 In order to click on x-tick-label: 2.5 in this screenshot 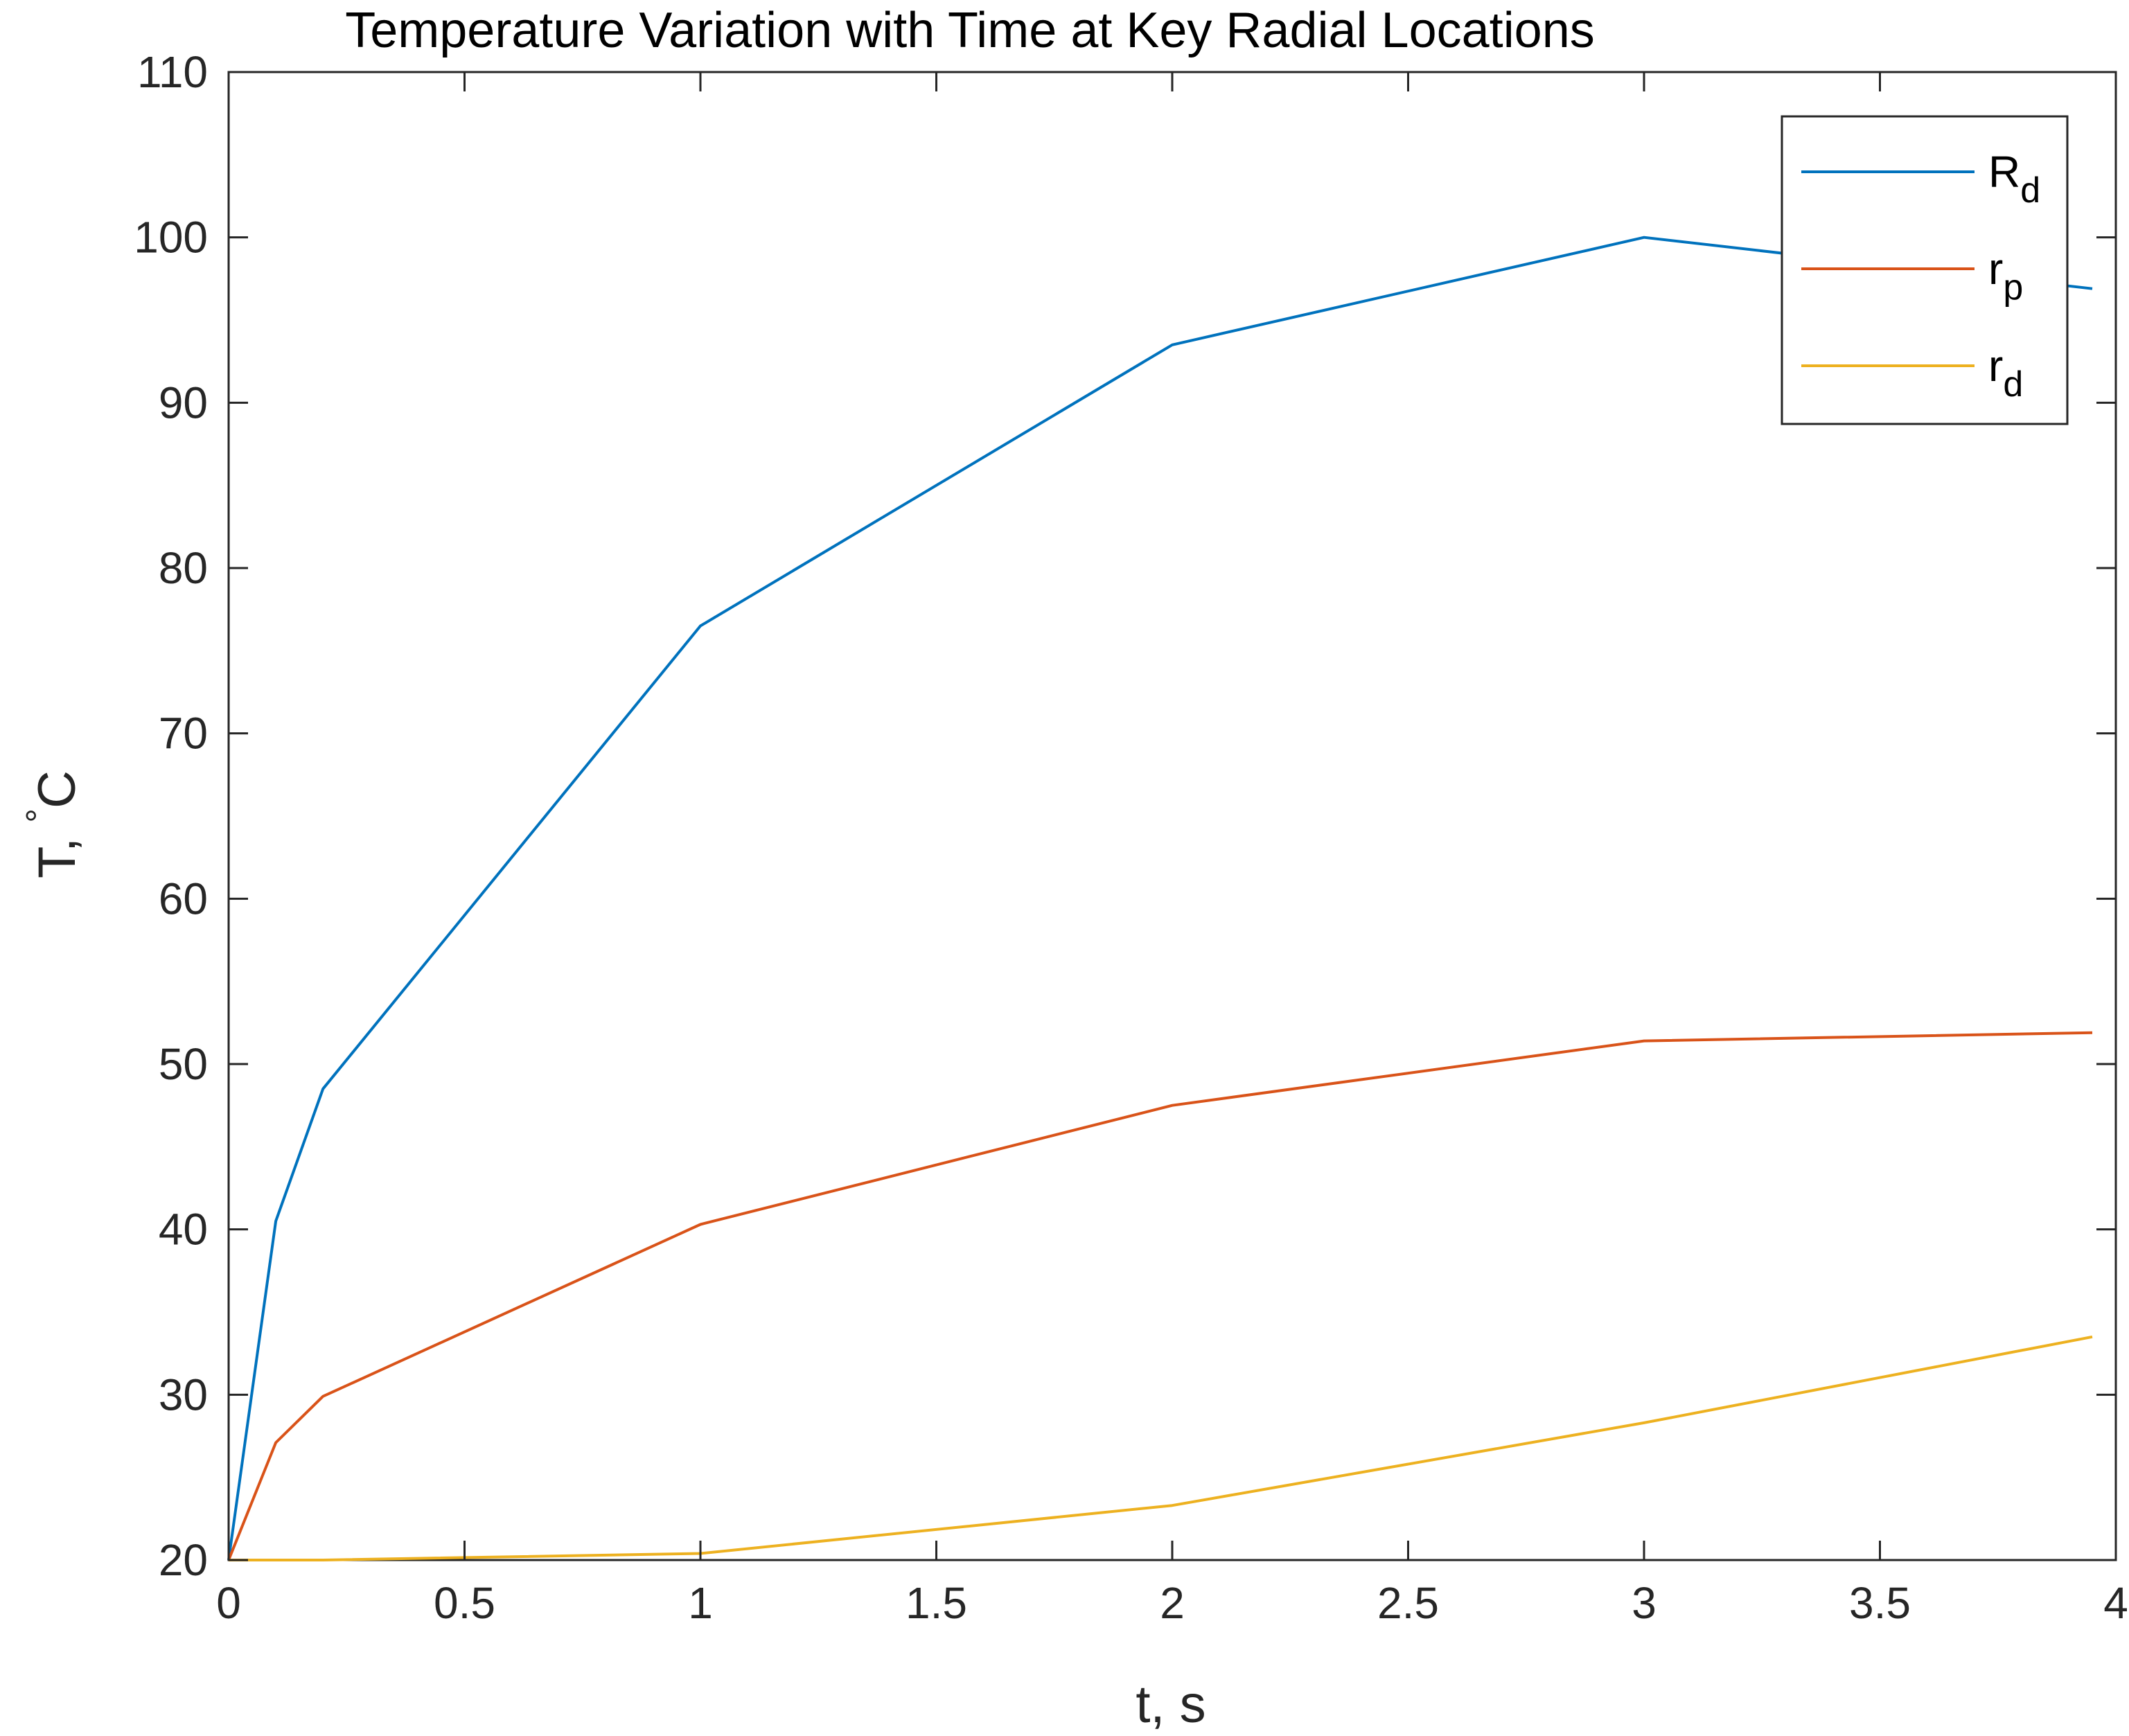, I will do `click(1408, 1603)`.